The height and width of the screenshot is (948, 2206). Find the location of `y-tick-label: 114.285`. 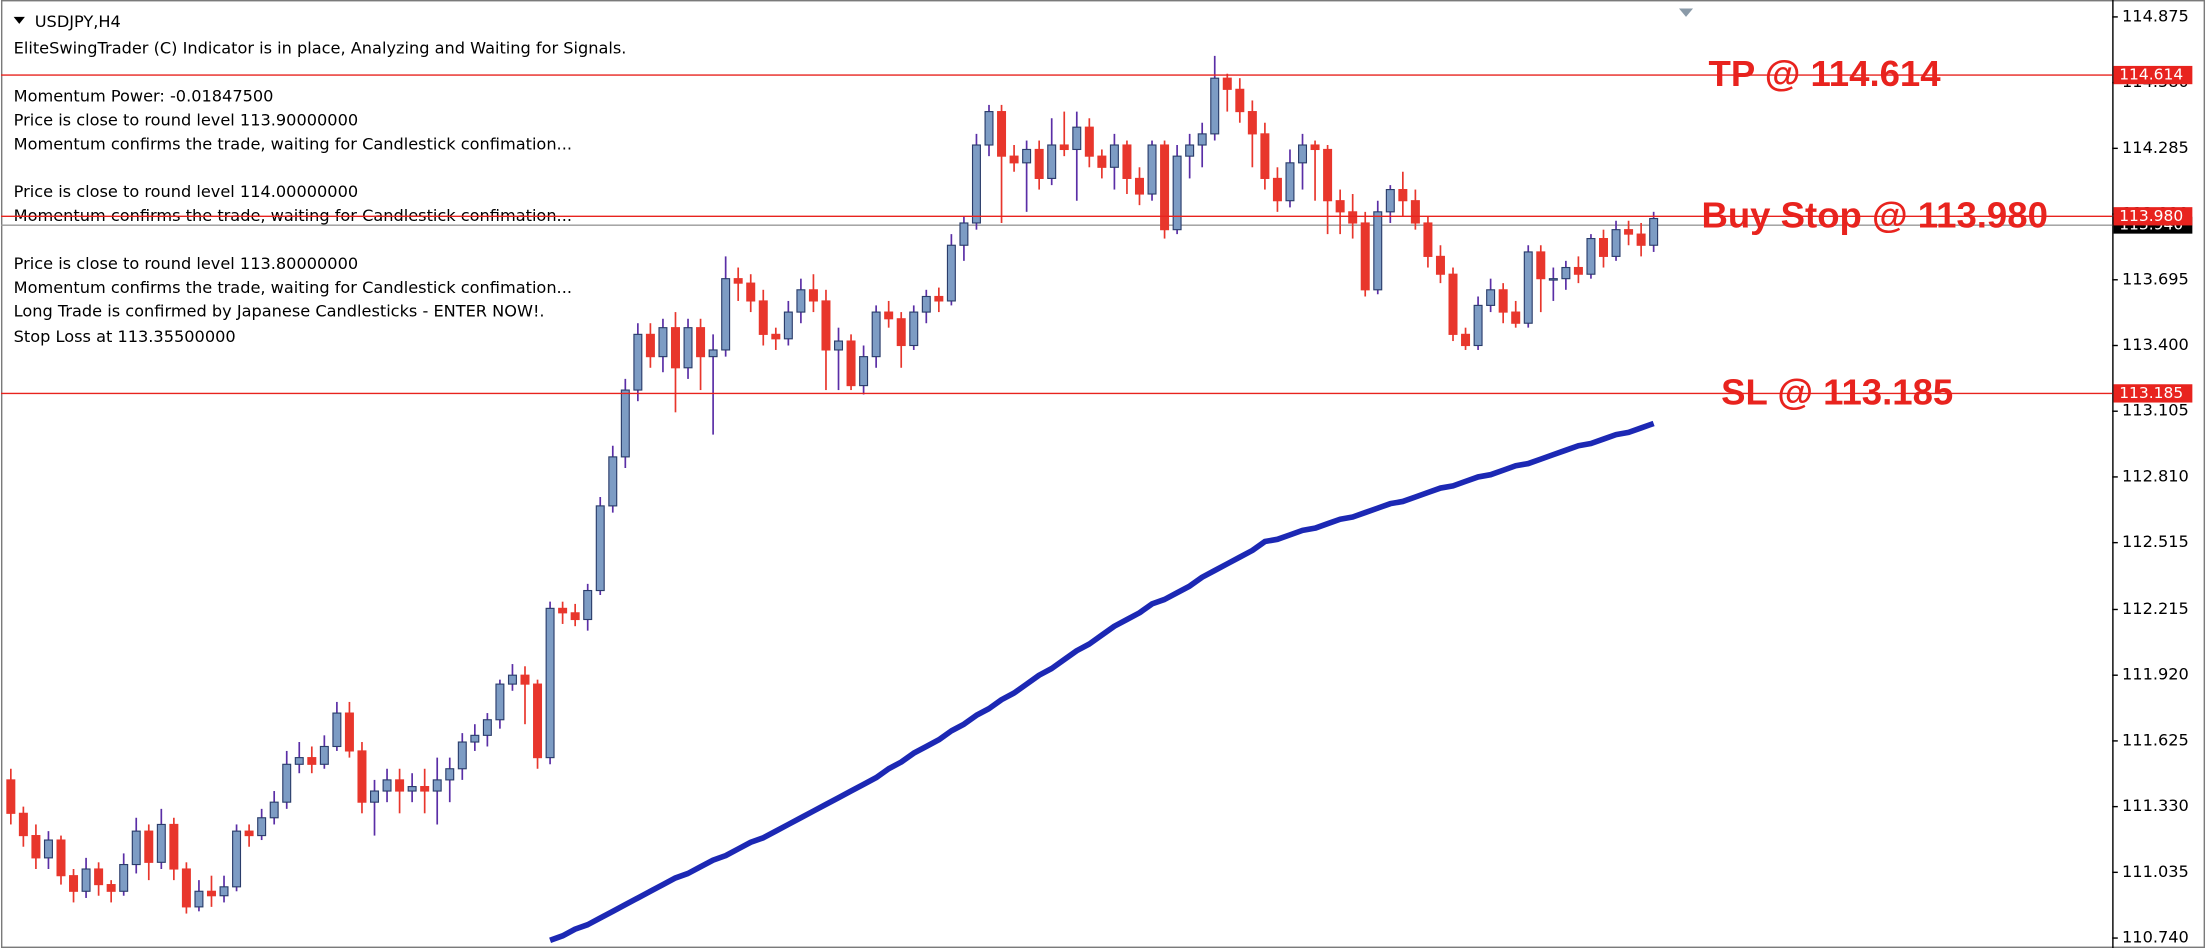

y-tick-label: 114.285 is located at coordinates (2155, 147).